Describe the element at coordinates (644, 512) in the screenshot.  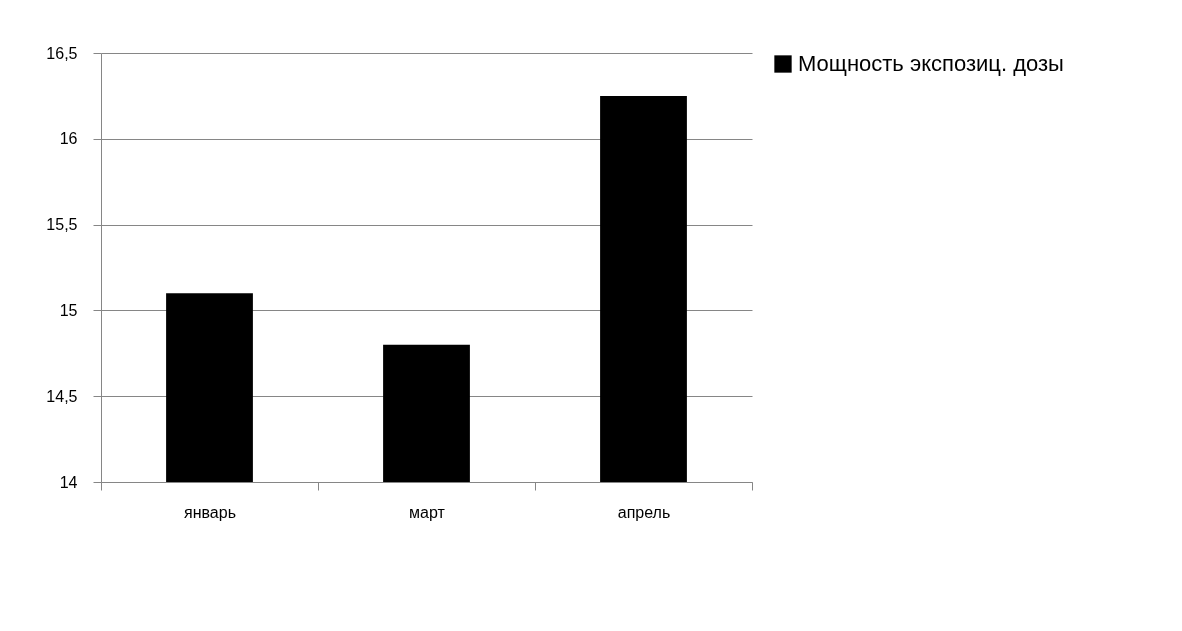
I see `x-tick-label: апрель` at that location.